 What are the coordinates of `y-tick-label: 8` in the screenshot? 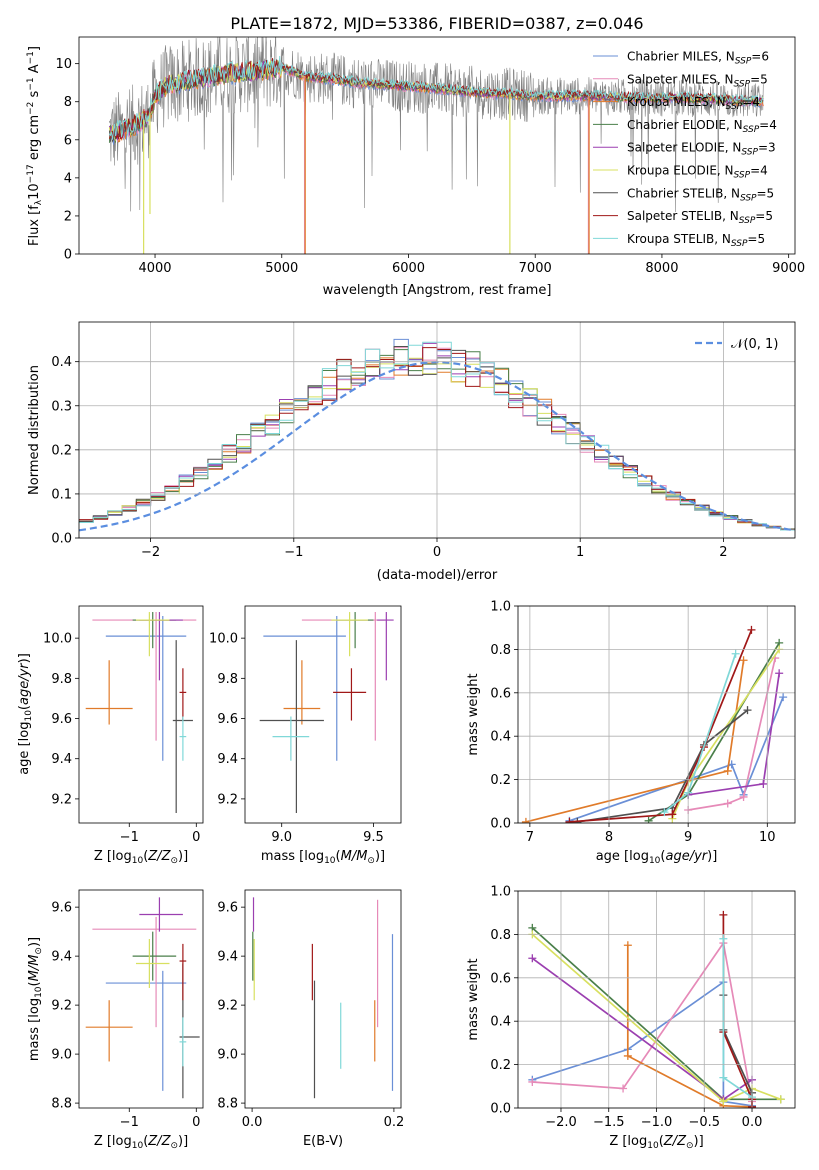 It's located at (68, 102).